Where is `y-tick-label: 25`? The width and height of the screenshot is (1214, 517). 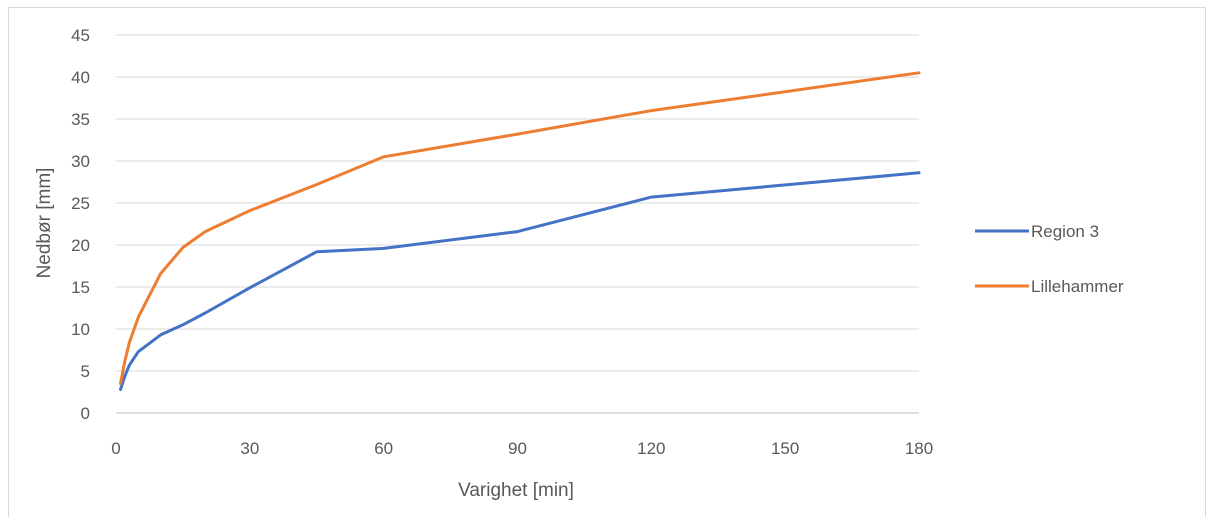 y-tick-label: 25 is located at coordinates (80, 203).